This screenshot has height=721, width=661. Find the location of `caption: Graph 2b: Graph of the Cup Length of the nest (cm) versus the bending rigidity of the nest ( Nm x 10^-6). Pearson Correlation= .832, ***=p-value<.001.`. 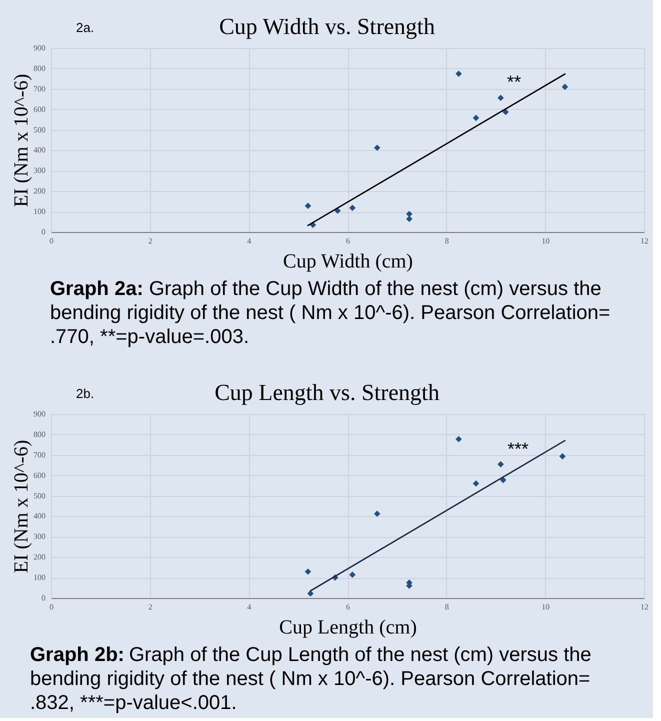

caption: Graph 2b: Graph of the Cup Length of the nest (cm) versus the bending rigidity of the nest ( Nm x 10^-6). Pearson Correlation= .832, ***=p-value<.001. is located at coordinates (311, 679).